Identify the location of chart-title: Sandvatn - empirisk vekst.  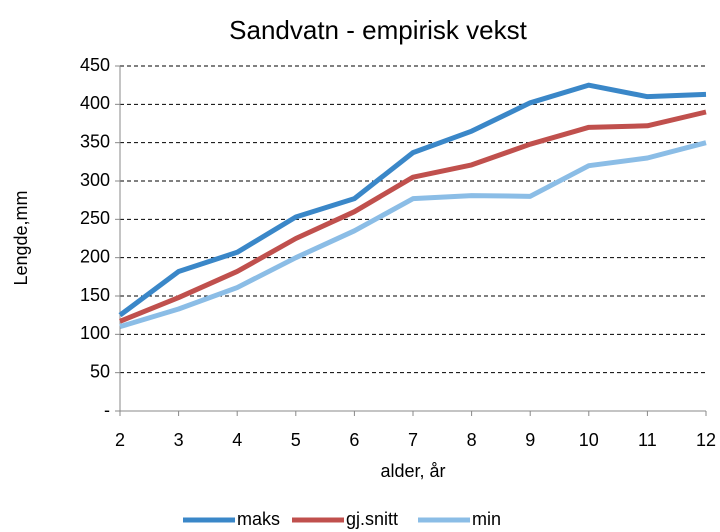
(378, 30).